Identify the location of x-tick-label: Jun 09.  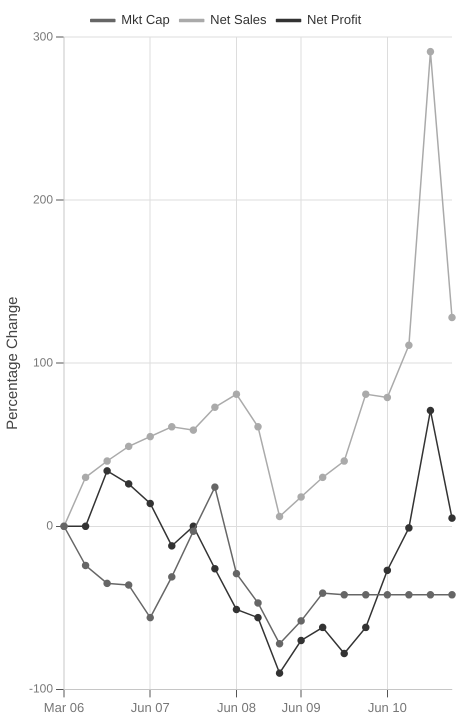
(301, 707).